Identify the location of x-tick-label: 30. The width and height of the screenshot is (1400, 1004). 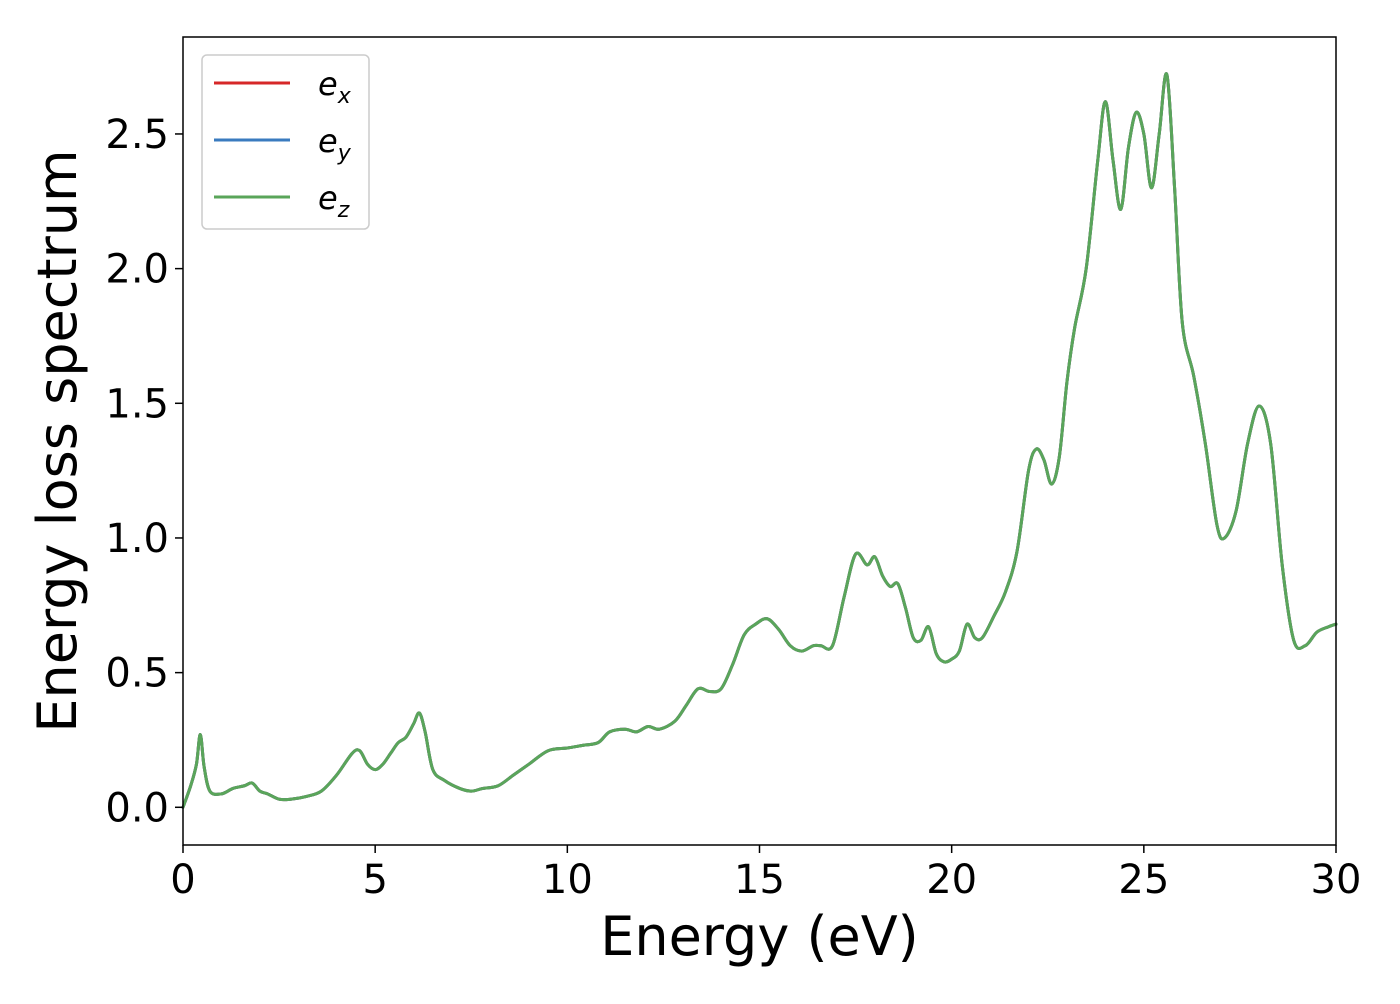
(1336, 880).